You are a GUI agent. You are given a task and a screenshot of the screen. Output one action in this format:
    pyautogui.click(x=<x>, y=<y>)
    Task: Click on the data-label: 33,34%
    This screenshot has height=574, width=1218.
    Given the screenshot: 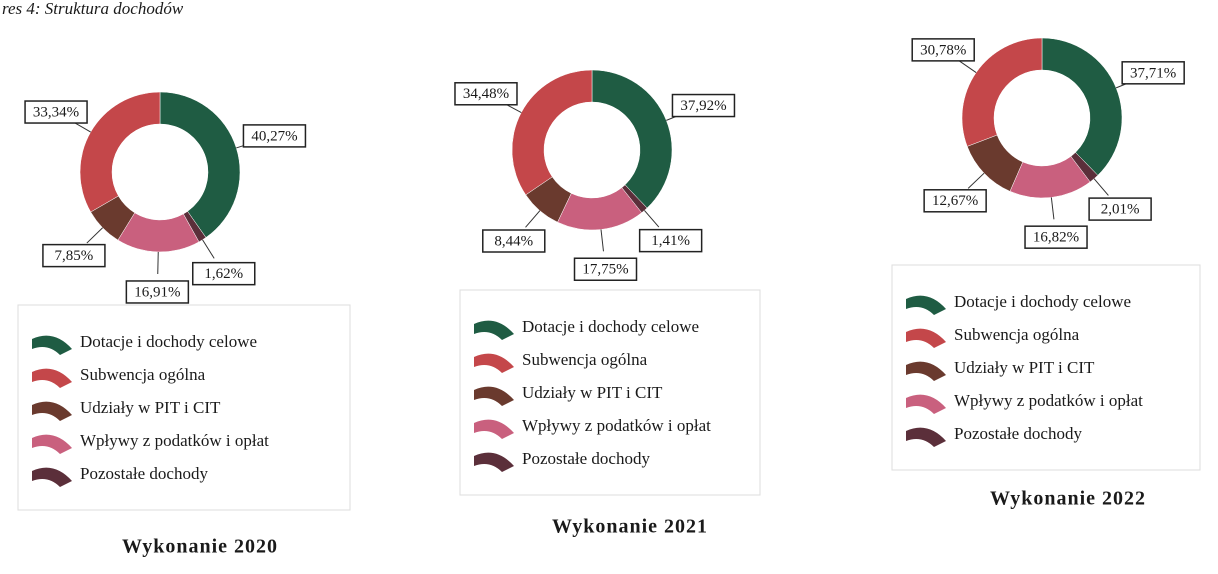 What is the action you would take?
    pyautogui.click(x=56, y=112)
    